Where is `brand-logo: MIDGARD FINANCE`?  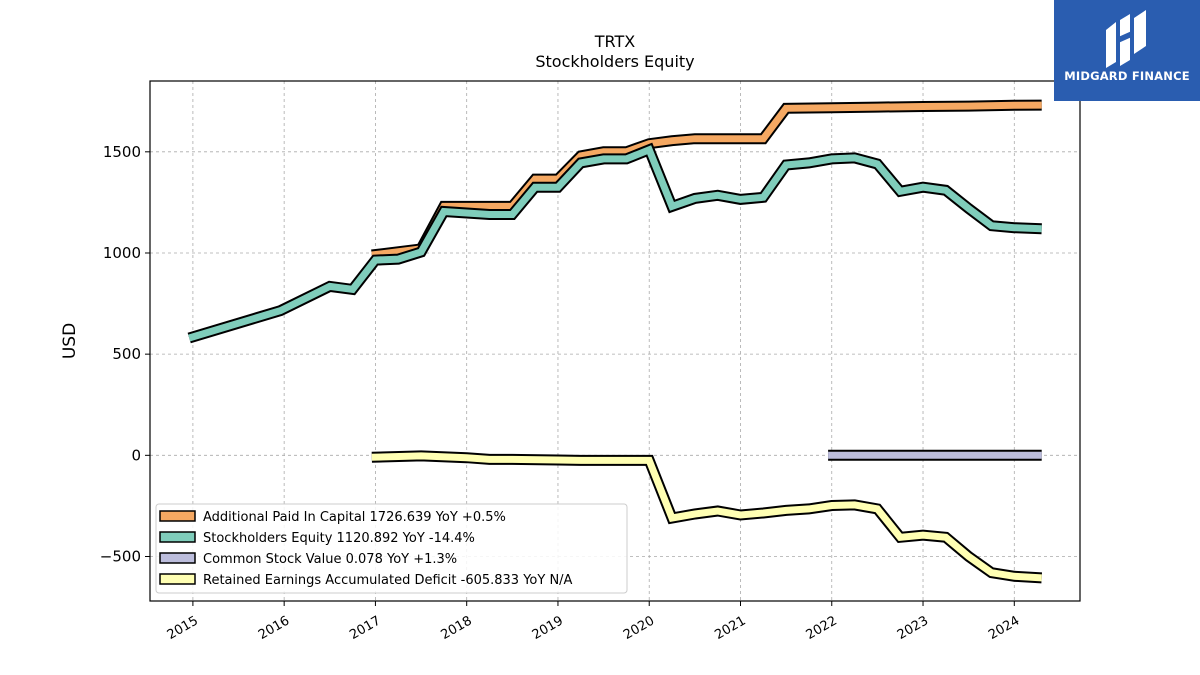 brand-logo: MIDGARD FINANCE is located at coordinates (1127, 50).